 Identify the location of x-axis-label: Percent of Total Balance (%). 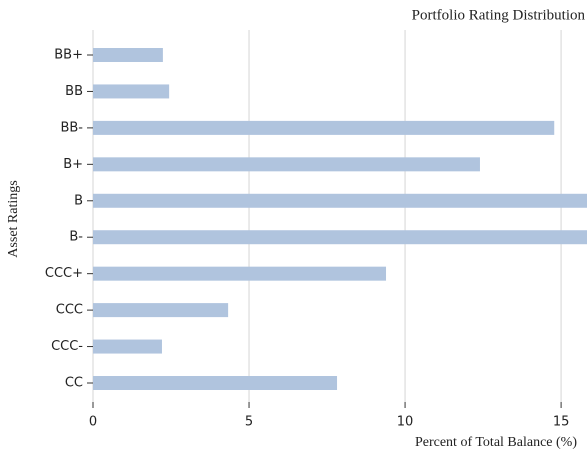
(496, 442).